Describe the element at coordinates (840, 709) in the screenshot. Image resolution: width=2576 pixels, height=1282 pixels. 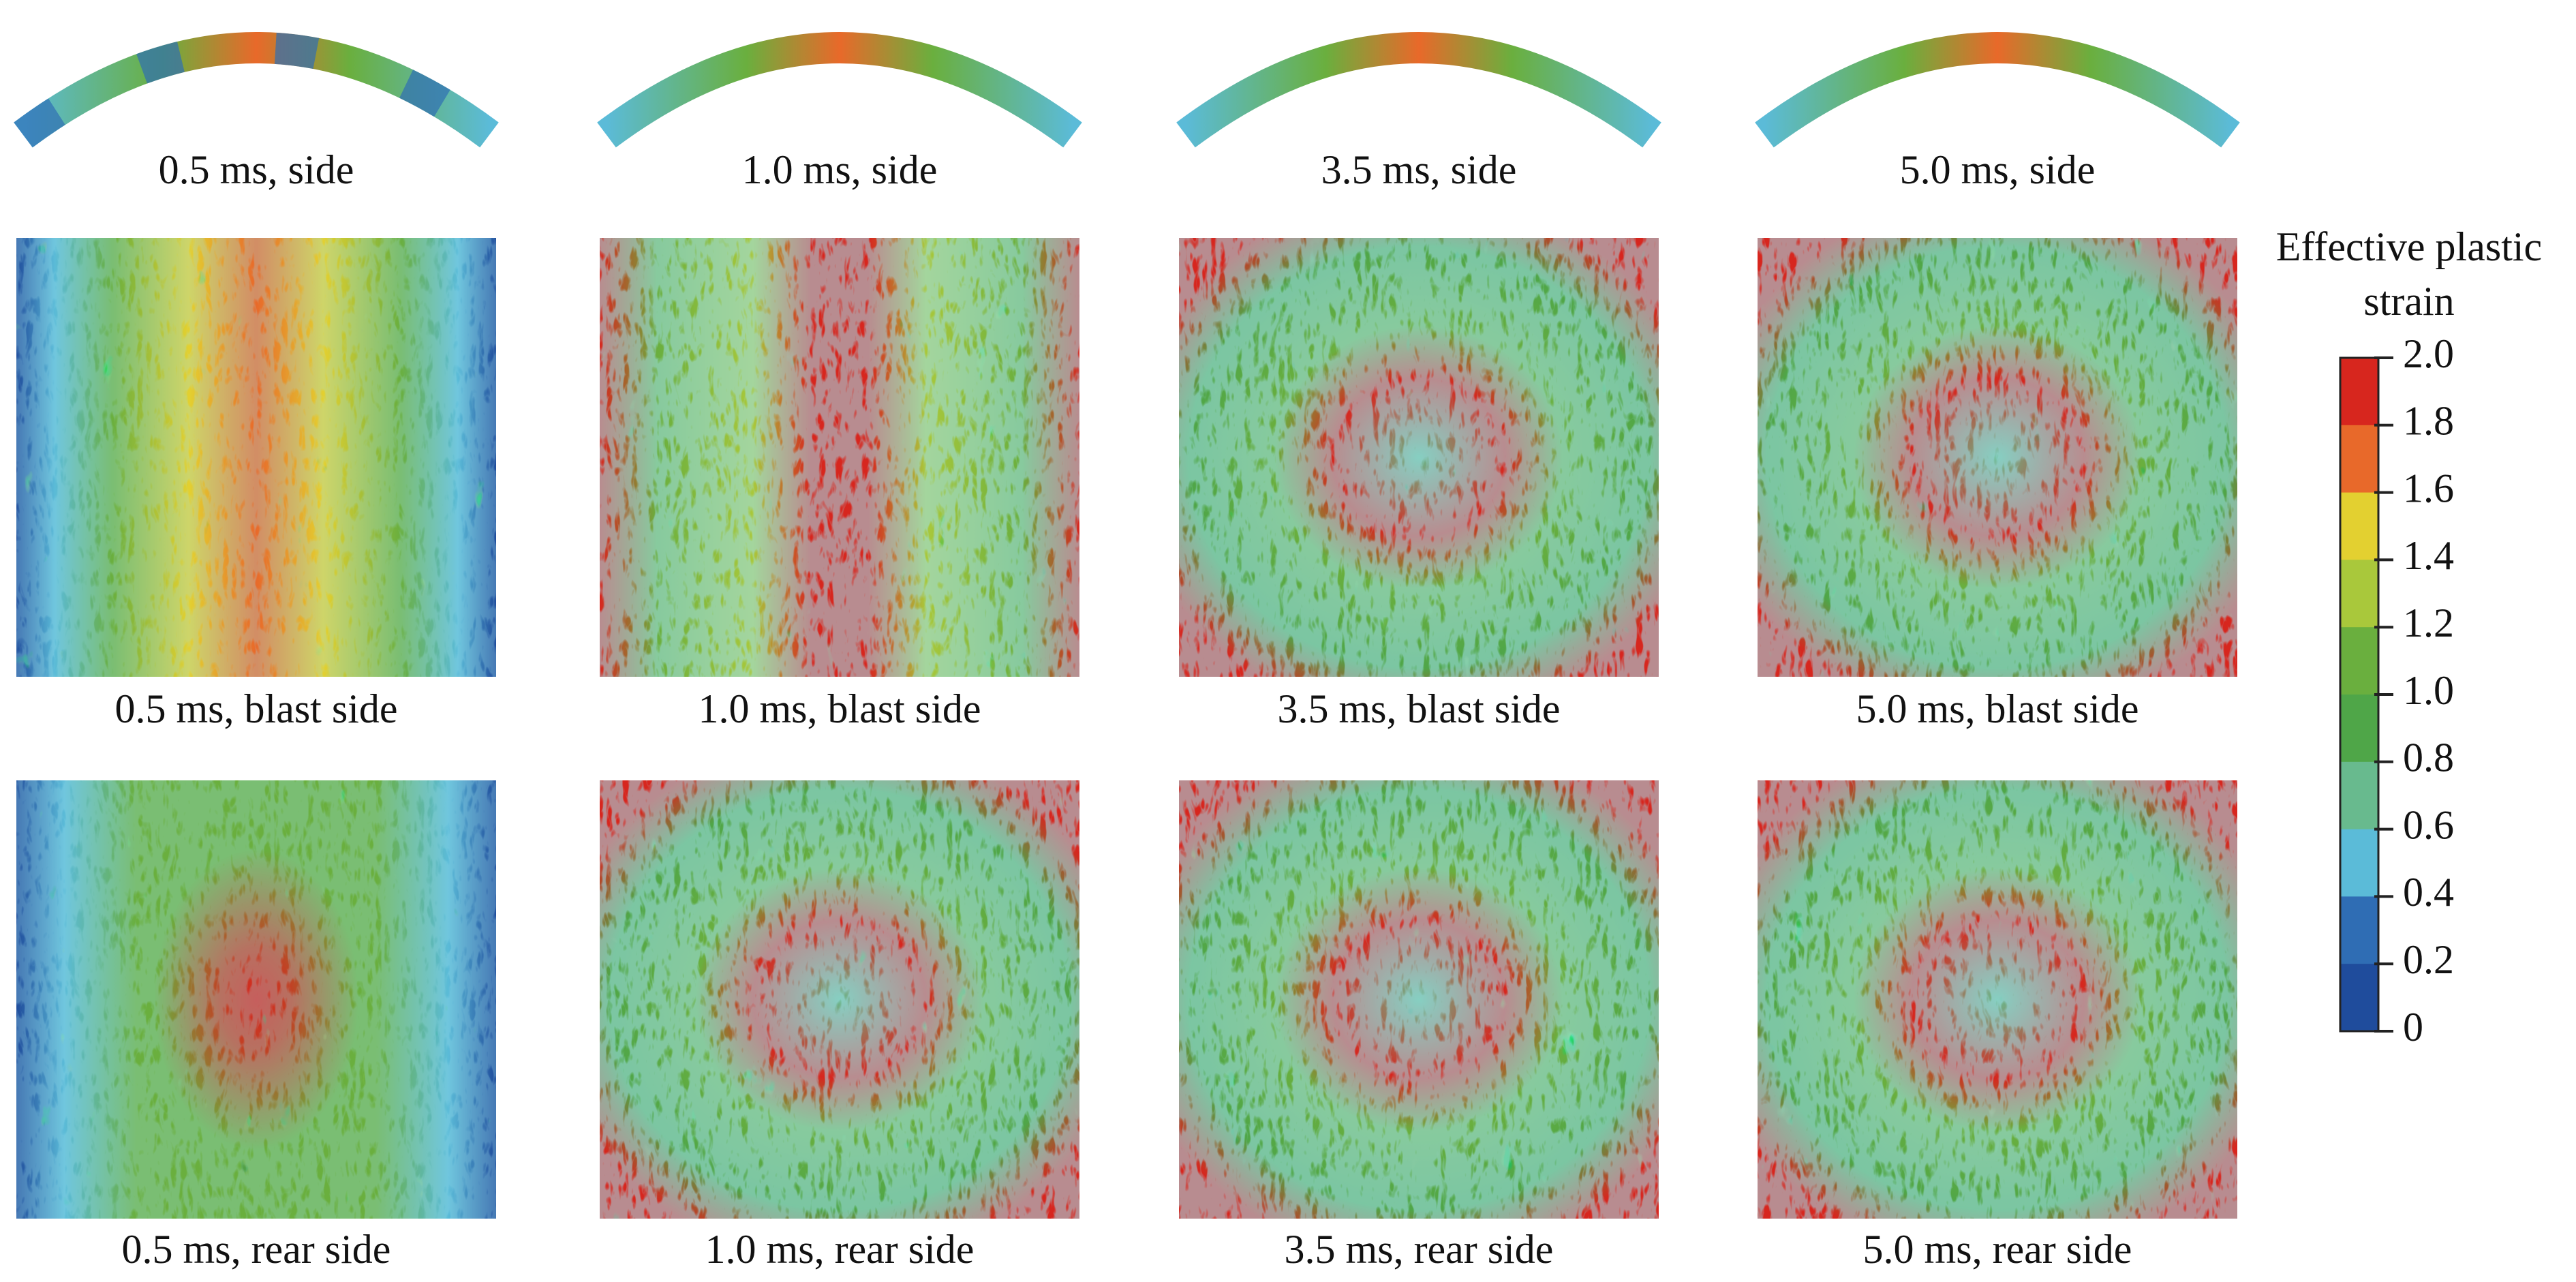
I see `panel-caption: 1.0 ms, blast side` at that location.